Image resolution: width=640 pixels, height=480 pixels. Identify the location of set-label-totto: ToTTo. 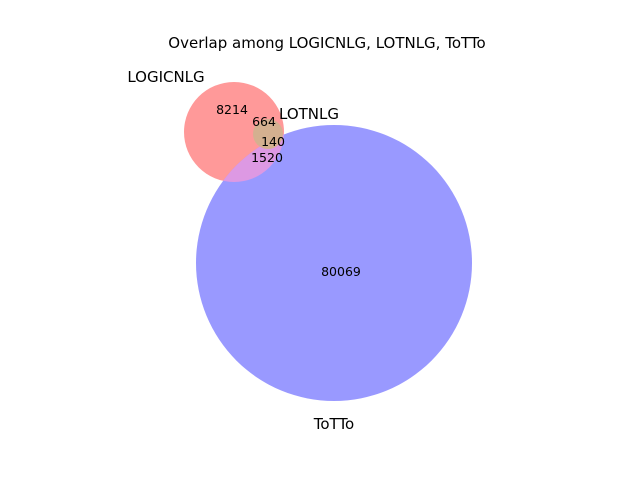
(333, 424).